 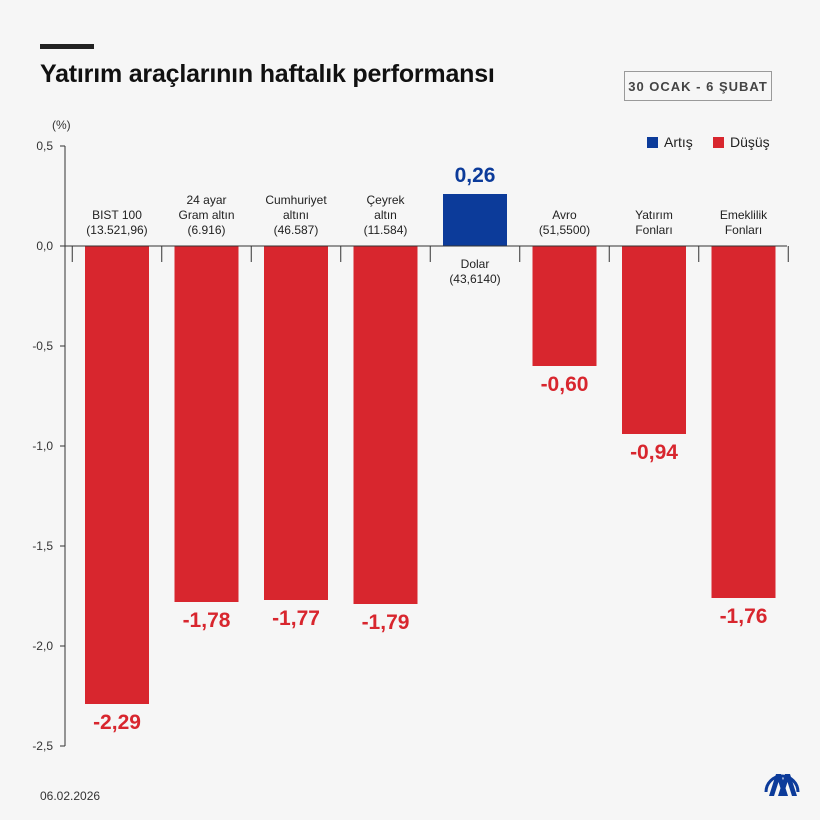 I want to click on aa-logo-icon, so click(x=782, y=785).